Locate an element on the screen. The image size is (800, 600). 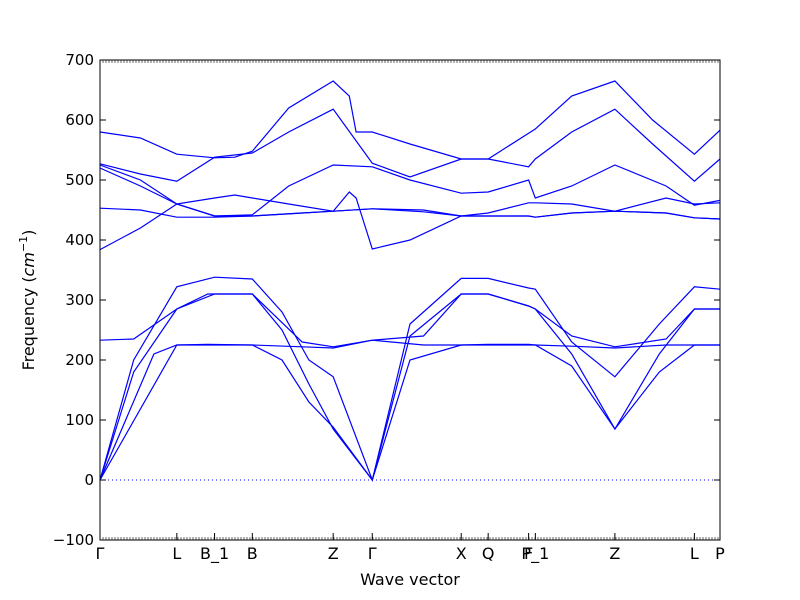
x-tick-label-12: P is located at coordinates (720, 553).